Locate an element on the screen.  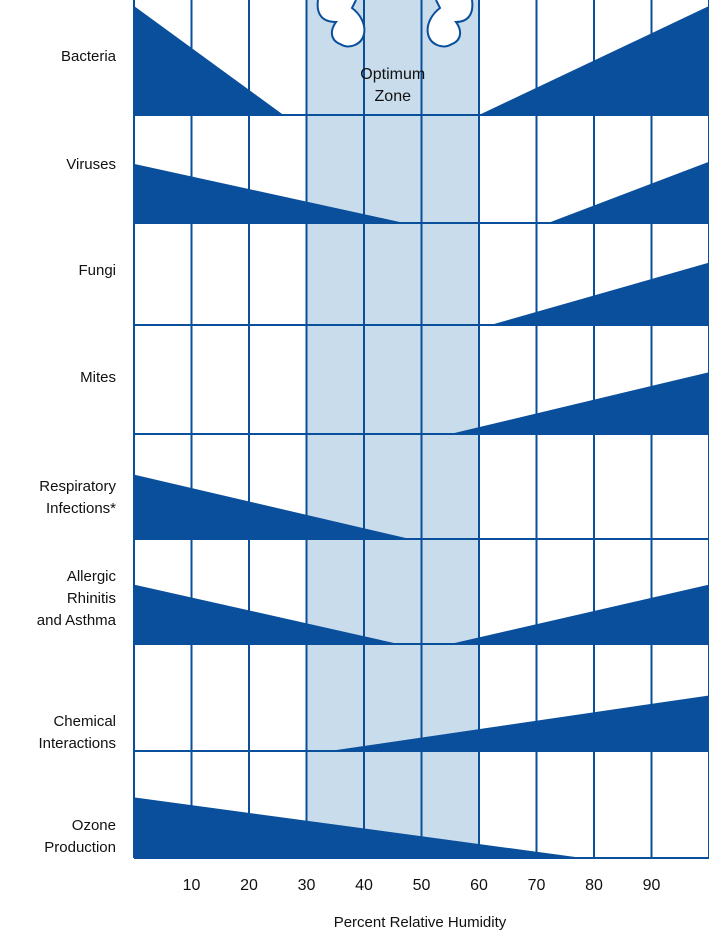
x-tick-label: 60 is located at coordinates (479, 885).